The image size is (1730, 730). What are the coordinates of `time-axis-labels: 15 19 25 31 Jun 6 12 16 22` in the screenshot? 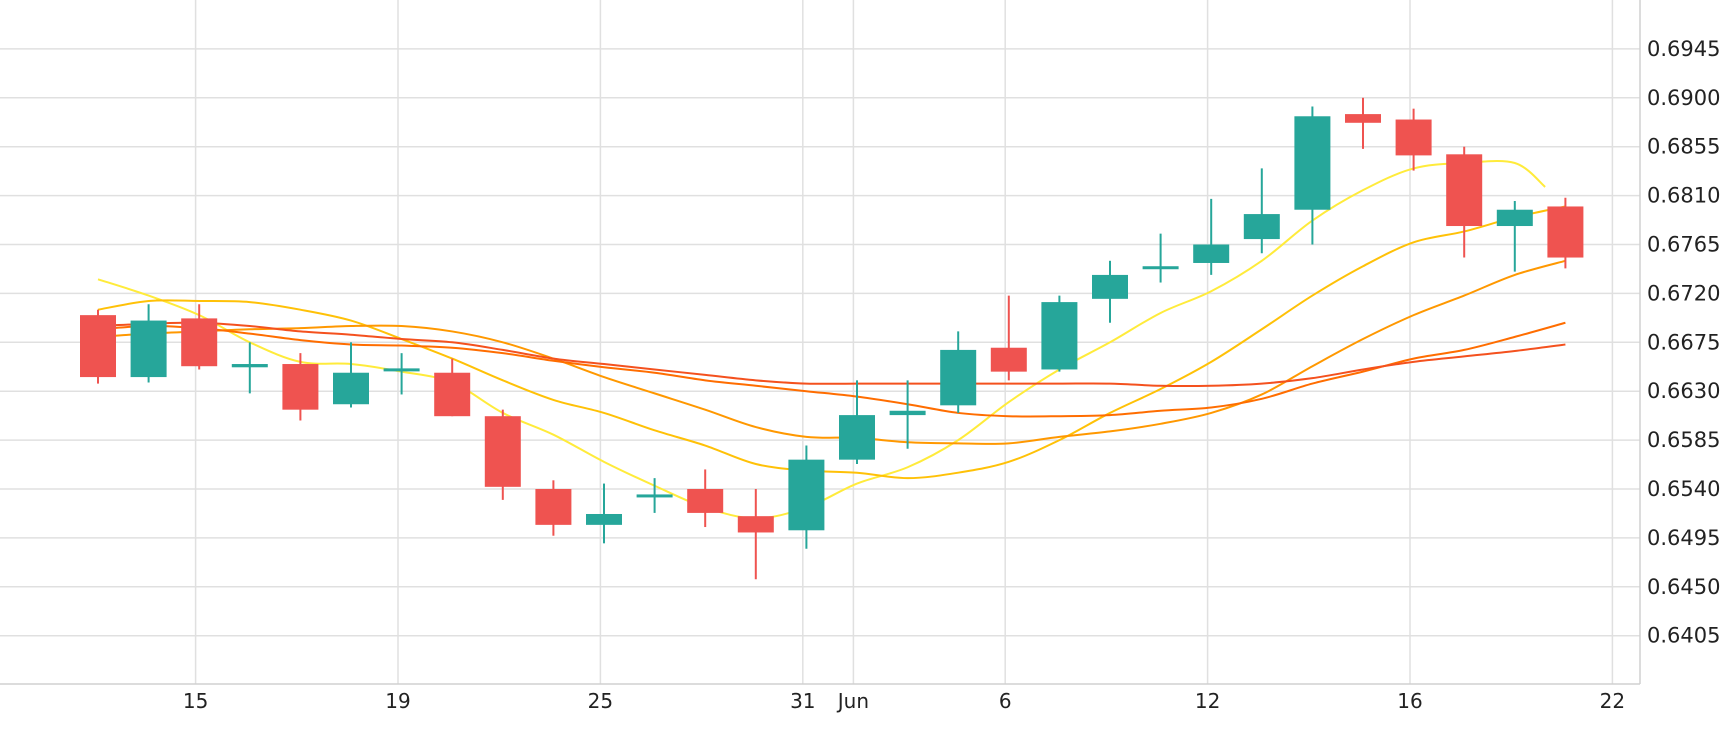 It's located at (904, 701).